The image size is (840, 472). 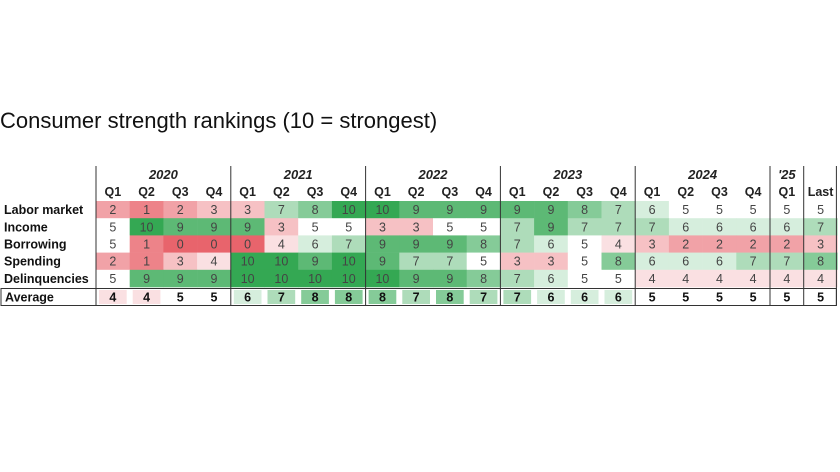 I want to click on average-value: 6, so click(x=618, y=298).